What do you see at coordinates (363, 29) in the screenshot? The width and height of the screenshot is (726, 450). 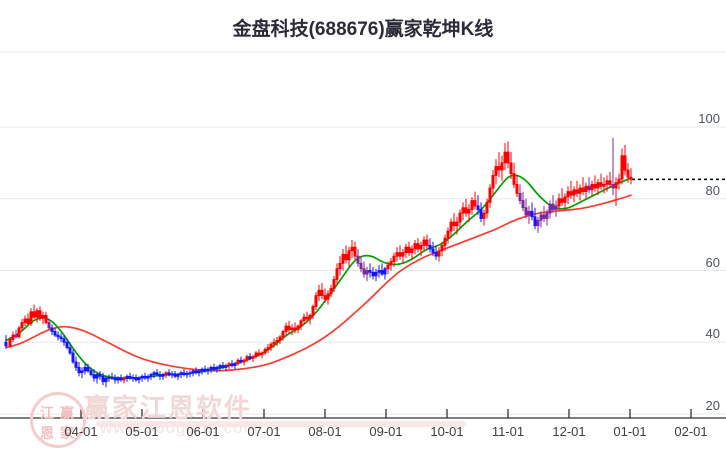 I see `page-title: 金盘科技(688676)赢家乾坤K线` at bounding box center [363, 29].